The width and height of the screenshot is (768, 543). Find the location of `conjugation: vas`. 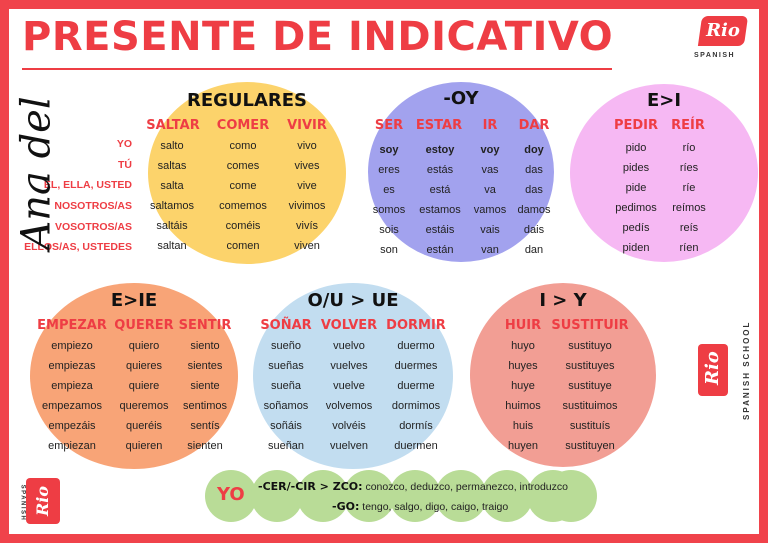

conjugation: vas is located at coordinates (490, 170).